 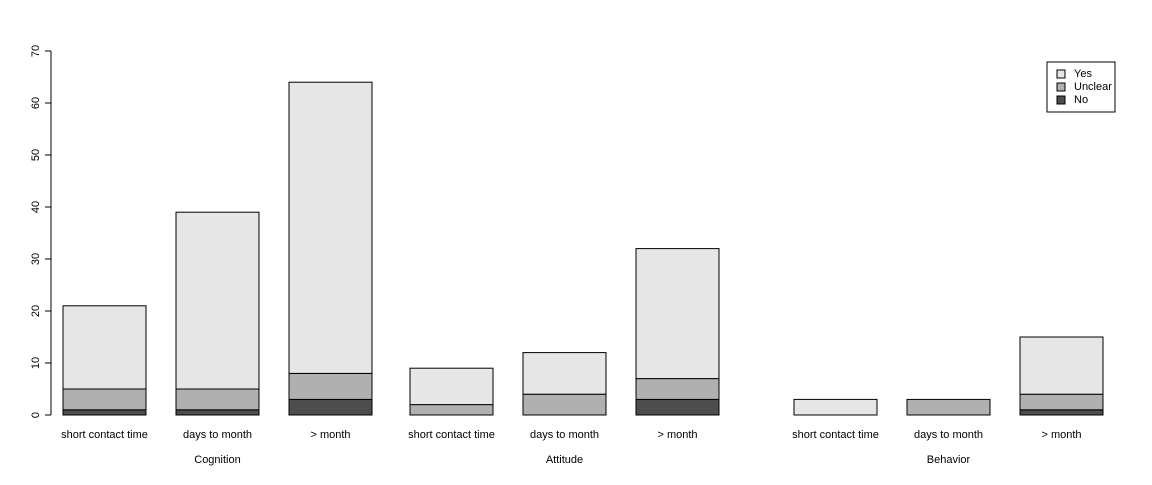 What do you see at coordinates (330, 386) in the screenshot?
I see `bar-cognition-month-unclear` at bounding box center [330, 386].